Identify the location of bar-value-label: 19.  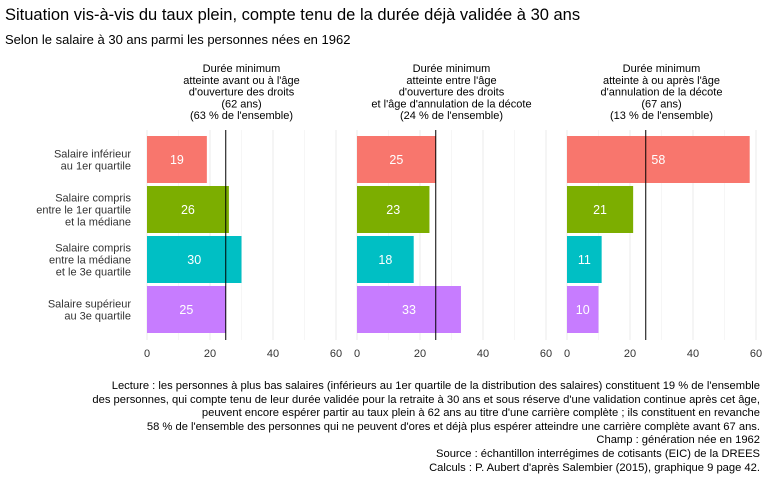
(177, 160).